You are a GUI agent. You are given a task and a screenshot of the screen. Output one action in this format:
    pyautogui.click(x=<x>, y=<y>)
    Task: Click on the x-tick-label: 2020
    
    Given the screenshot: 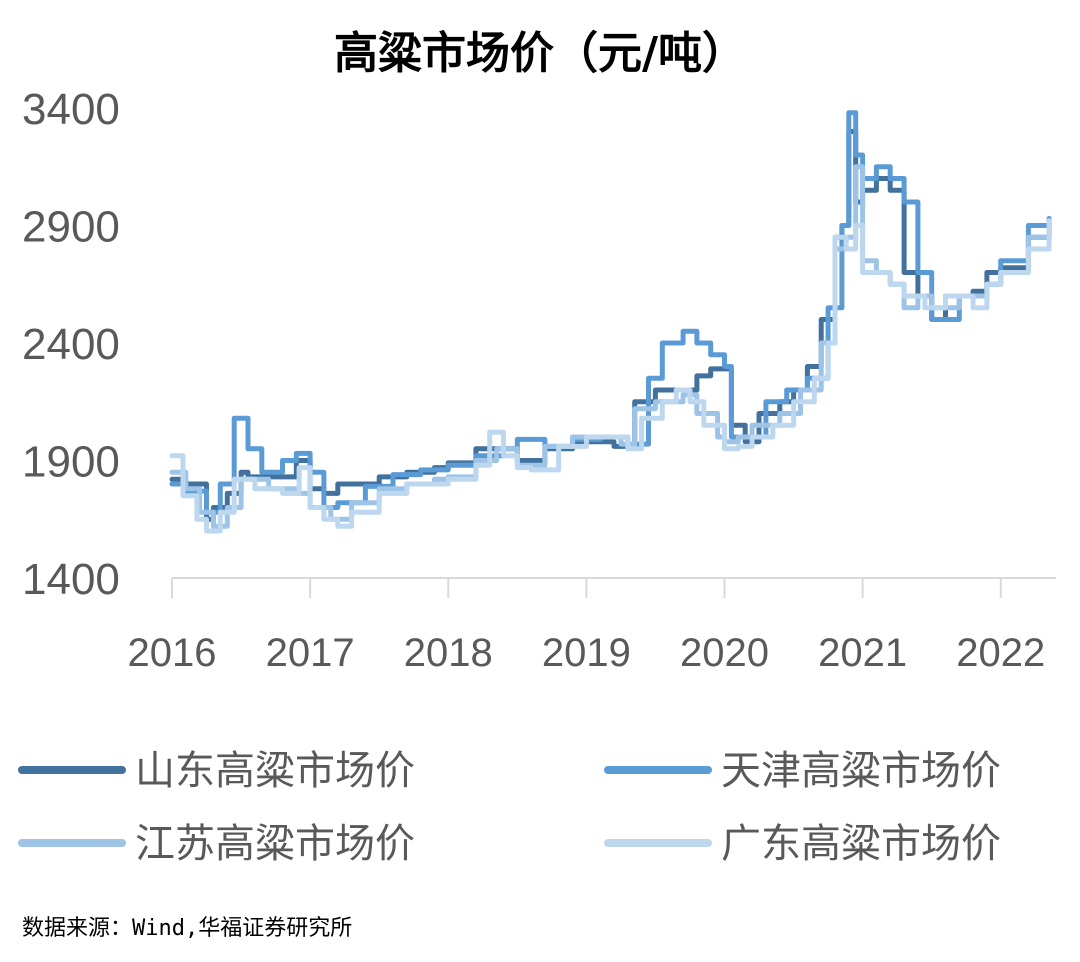 What is the action you would take?
    pyautogui.click(x=724, y=653)
    